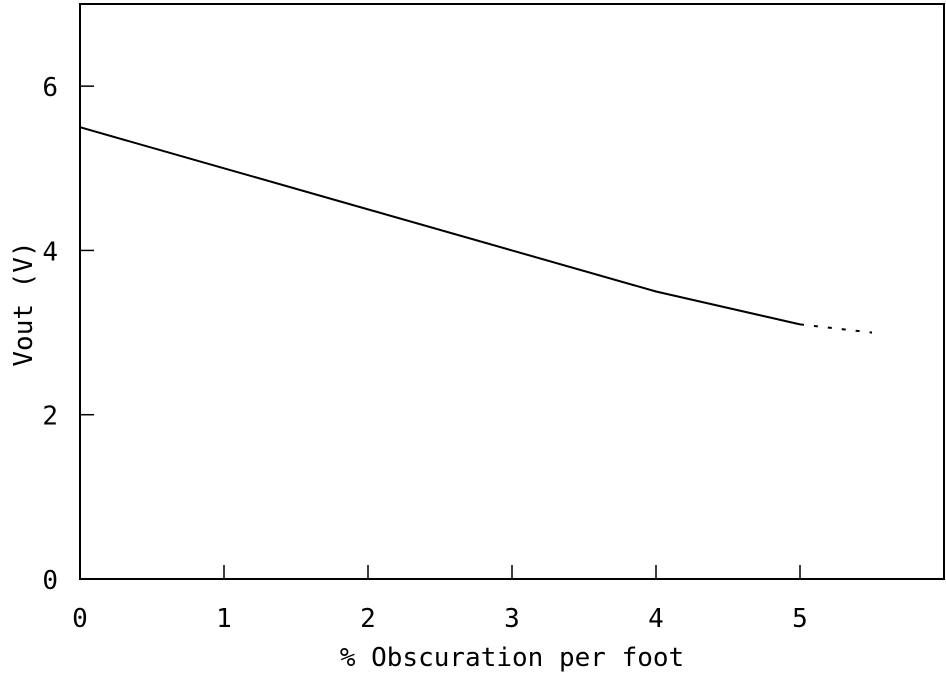 The width and height of the screenshot is (946, 673). Describe the element at coordinates (440, 599) in the screenshot. I see `x-axis-ticks: 0 1 2 3 4 5` at that location.